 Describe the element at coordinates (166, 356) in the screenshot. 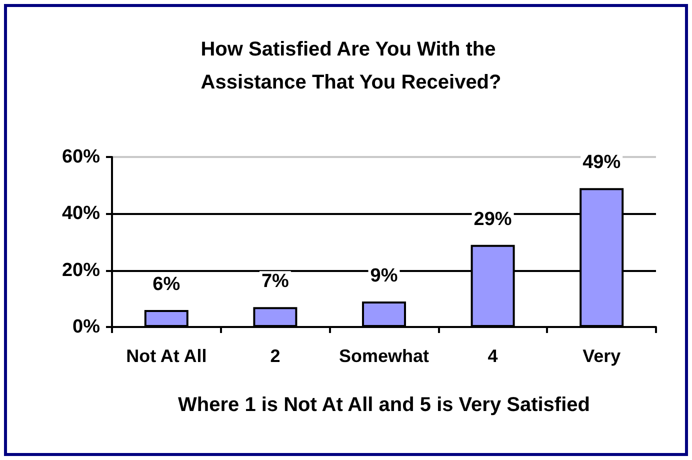

I see `x-tick-label: Not At All` at that location.